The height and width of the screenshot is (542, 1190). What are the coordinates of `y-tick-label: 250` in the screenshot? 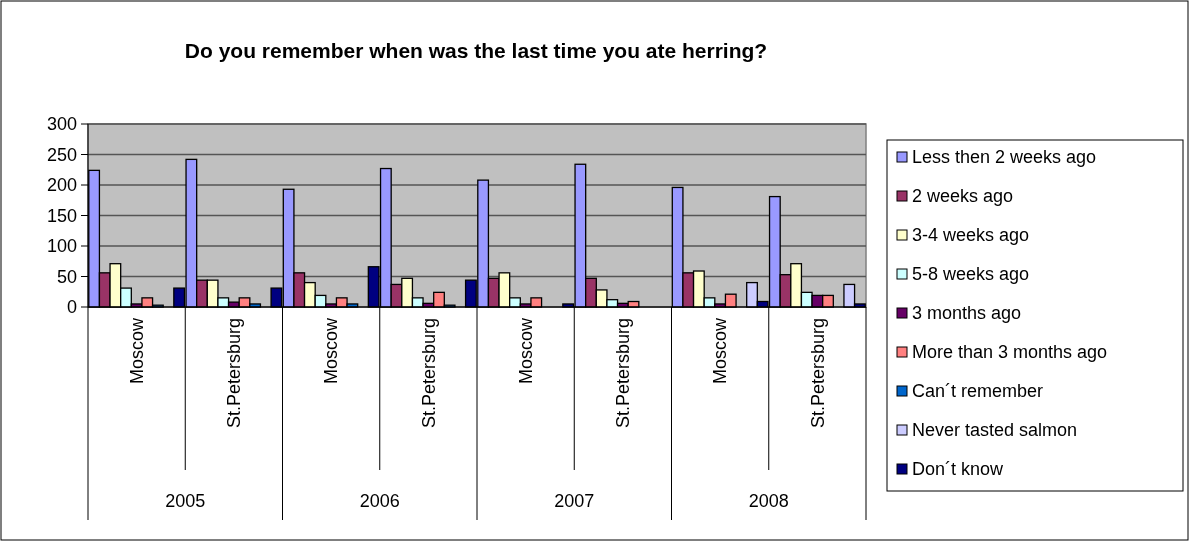 It's located at (61, 154).